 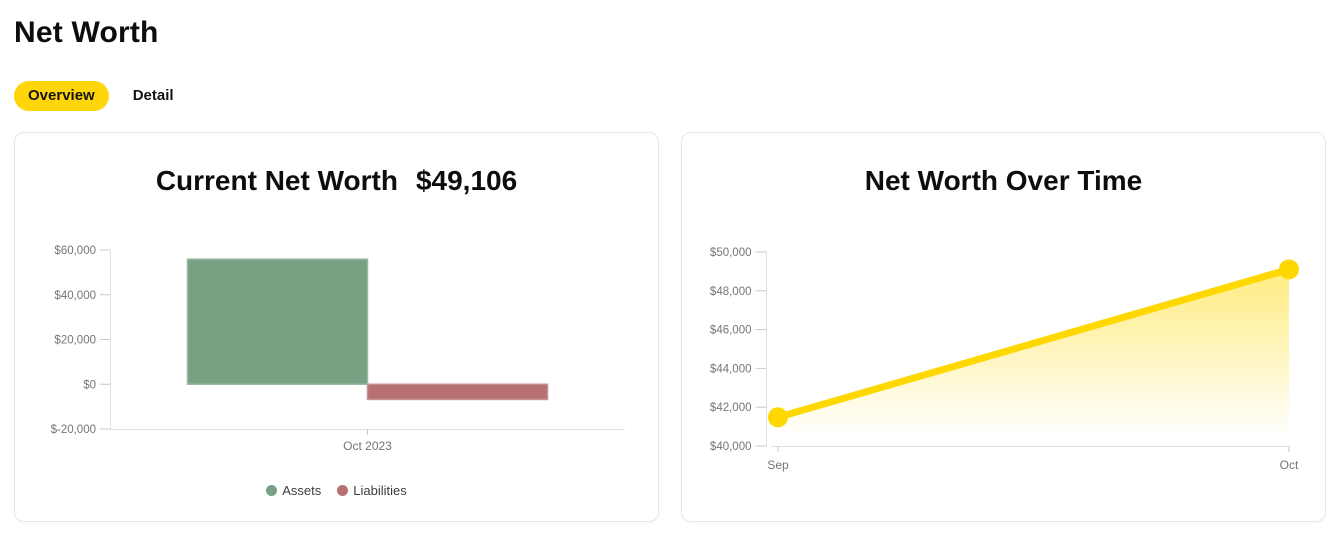 I want to click on svg-text: $60,000, so click(x=75, y=251).